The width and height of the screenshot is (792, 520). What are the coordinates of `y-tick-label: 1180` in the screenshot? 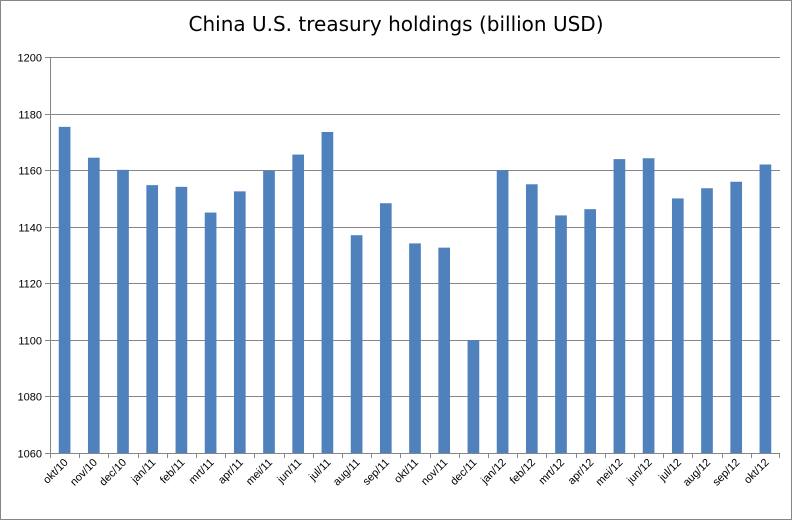 It's located at (30, 116).